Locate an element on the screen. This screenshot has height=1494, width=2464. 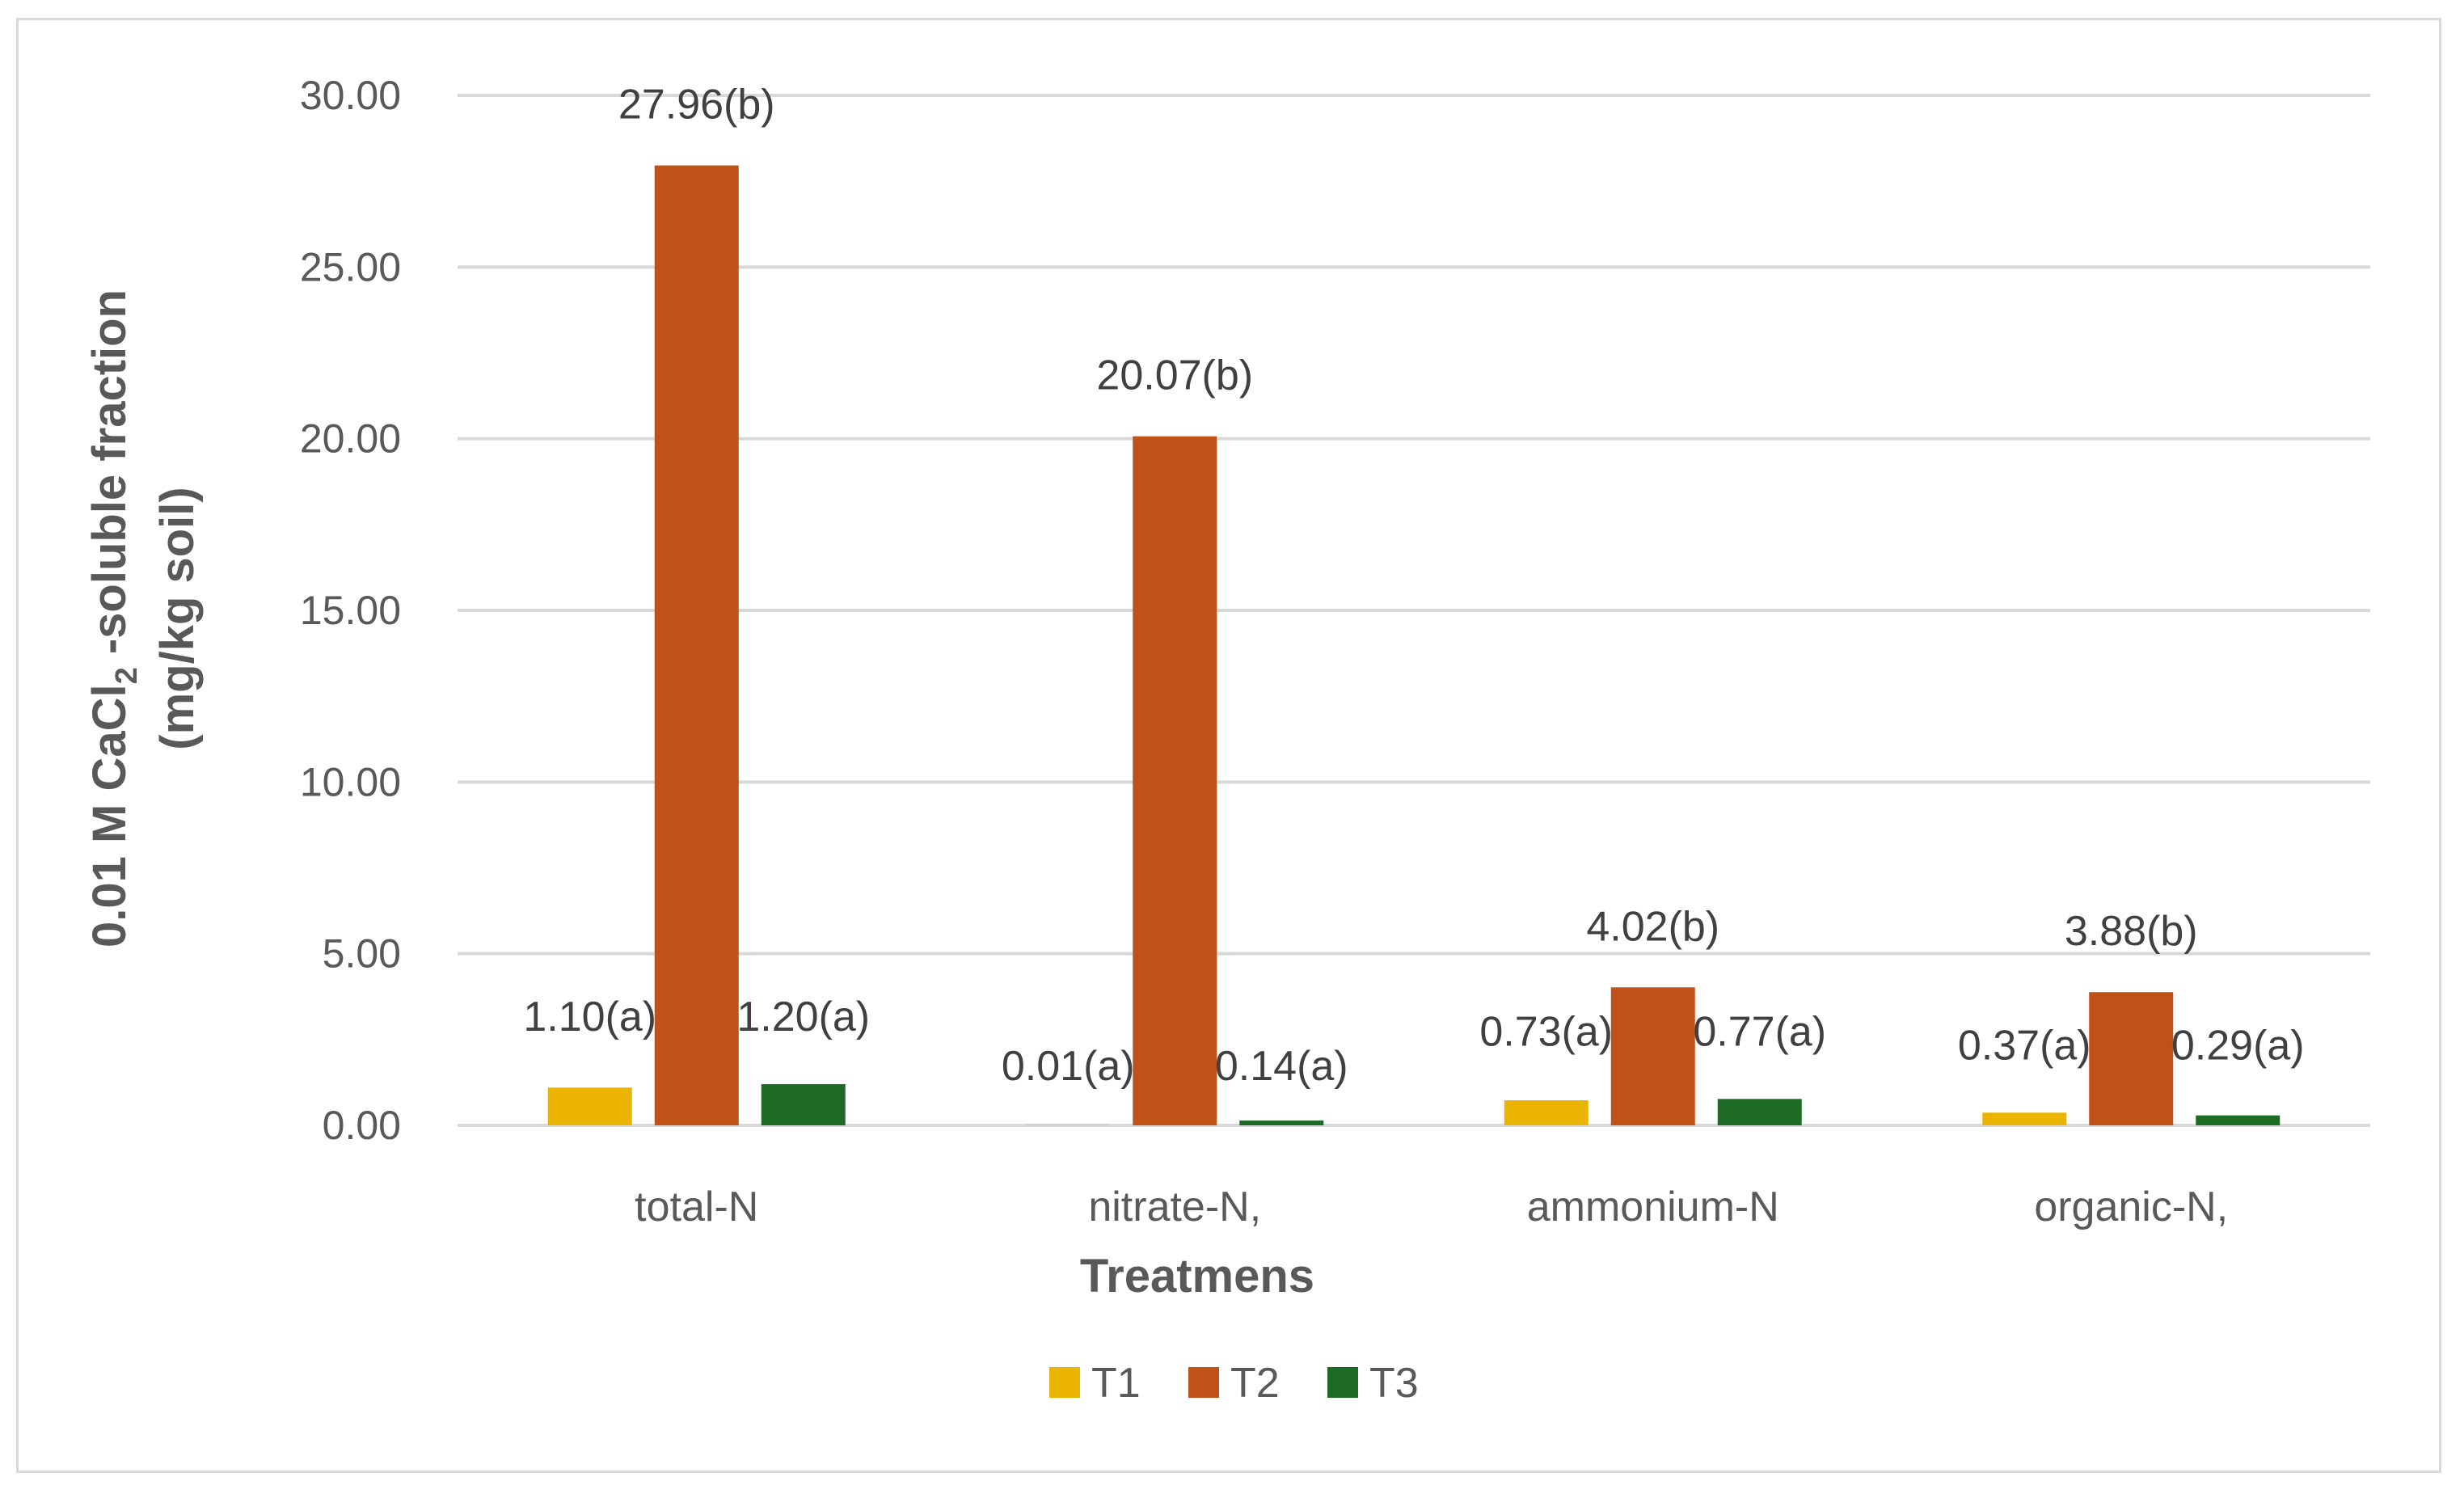
svg-text: 0.01 M CaCl2 -soluble fraction is located at coordinates (114, 618).